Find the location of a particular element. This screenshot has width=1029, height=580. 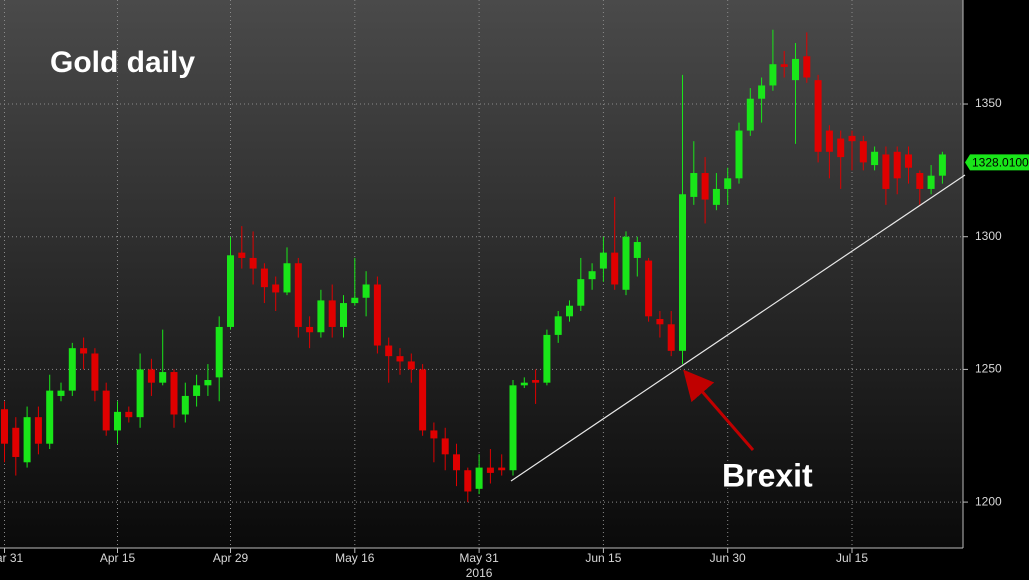

x-tick-label: Jun 15 is located at coordinates (603, 558).